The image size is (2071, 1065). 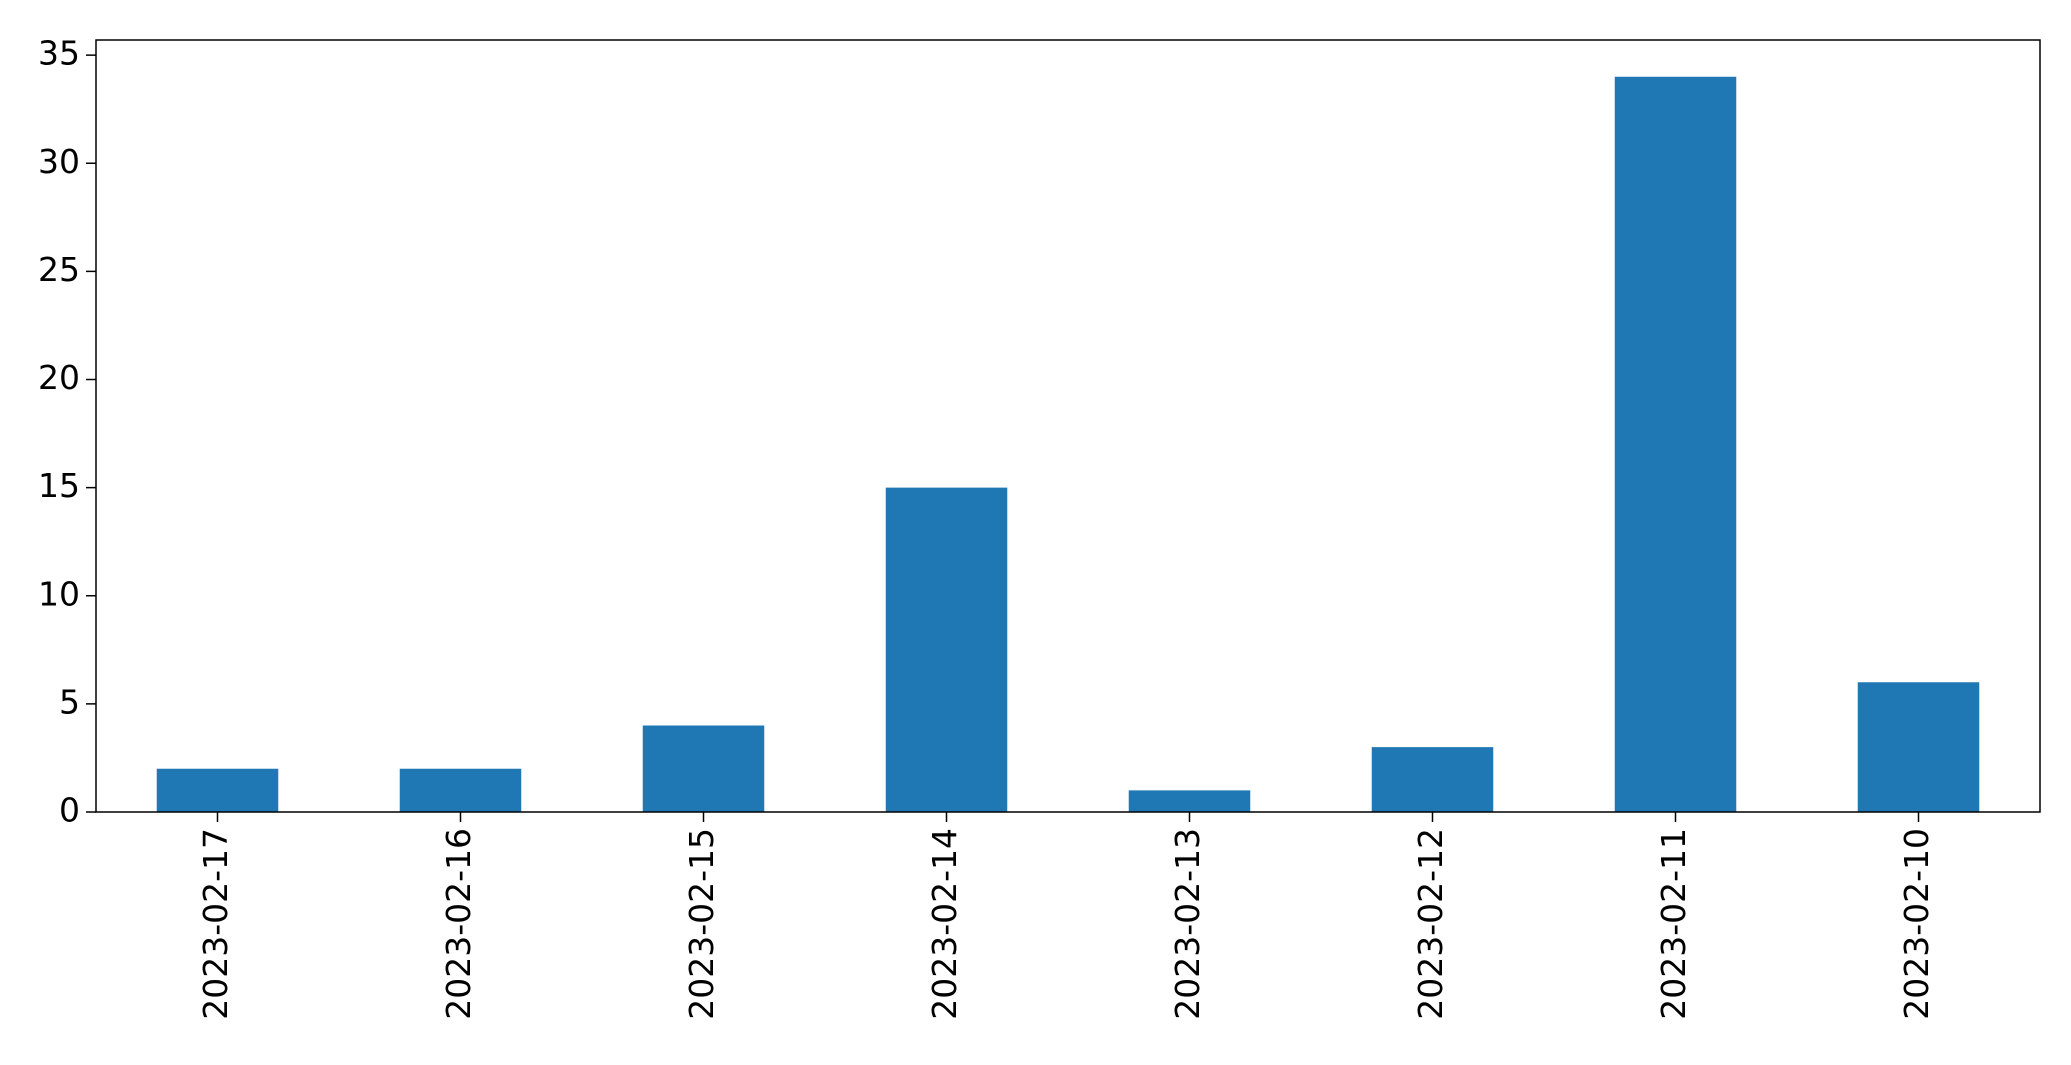 What do you see at coordinates (1430, 924) in the screenshot?
I see `x-tick-label: 2023-02-12` at bounding box center [1430, 924].